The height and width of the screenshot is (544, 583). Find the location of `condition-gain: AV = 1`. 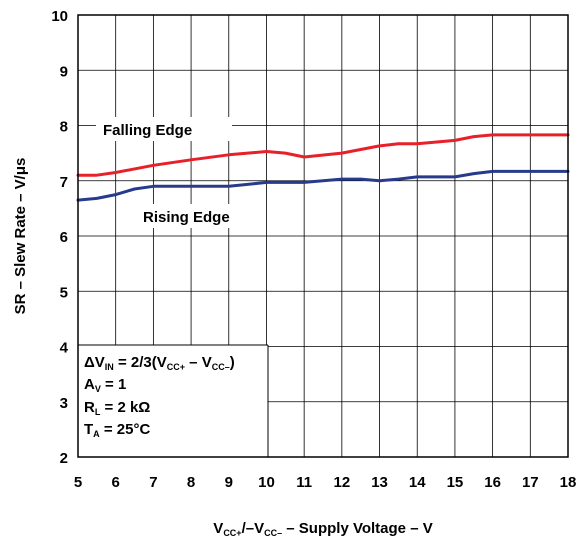

condition-gain: AV = 1 is located at coordinates (105, 385).